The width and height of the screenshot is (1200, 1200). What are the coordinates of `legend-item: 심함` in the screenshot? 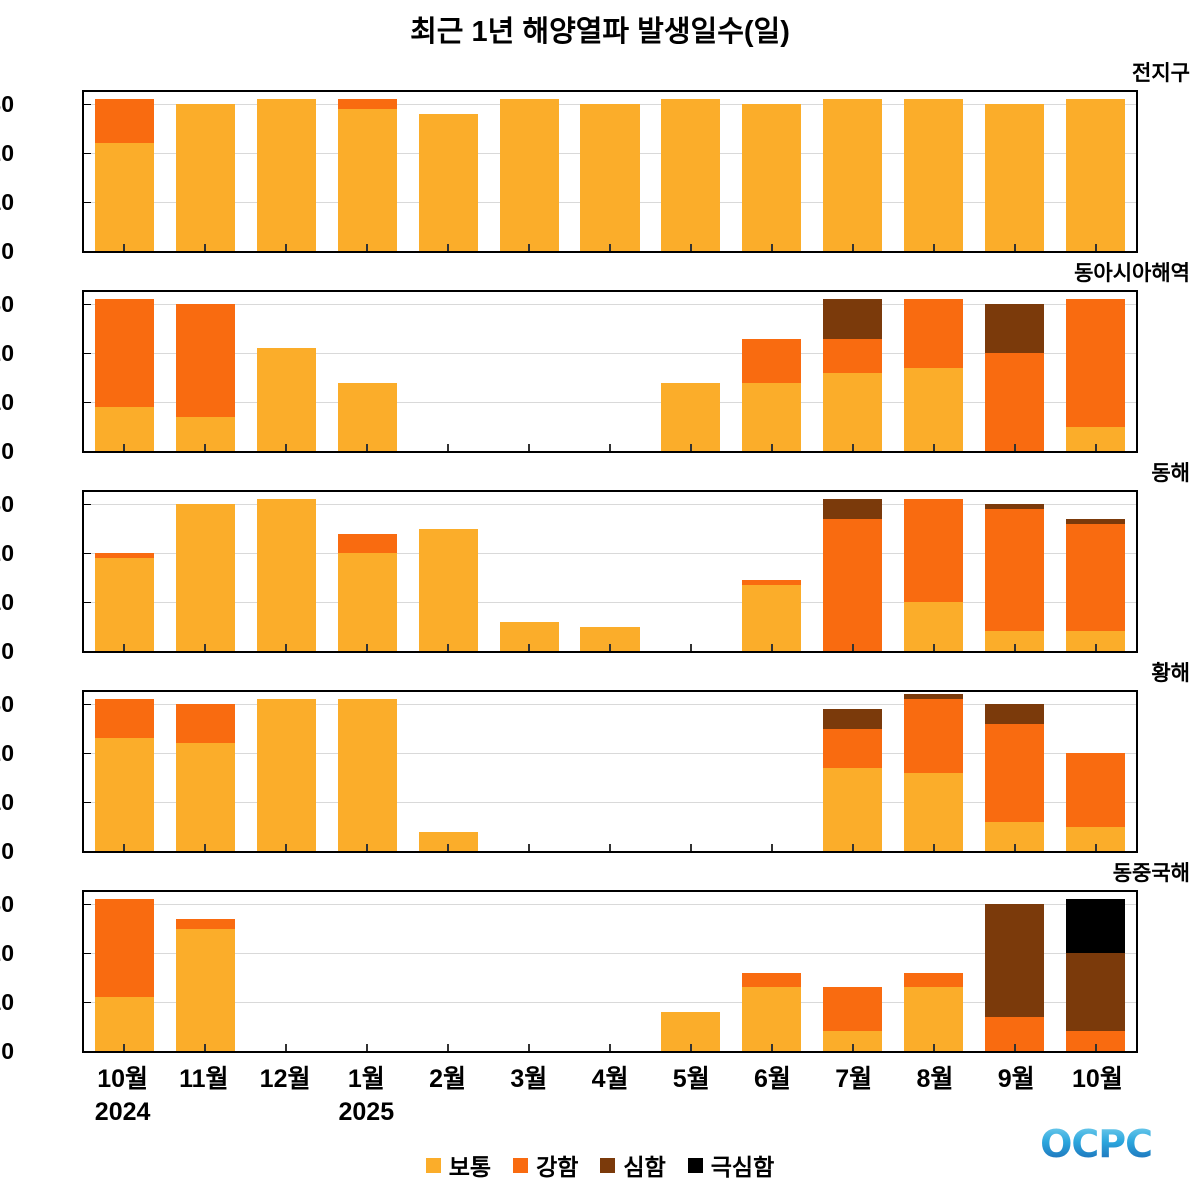 It's located at (633, 1165).